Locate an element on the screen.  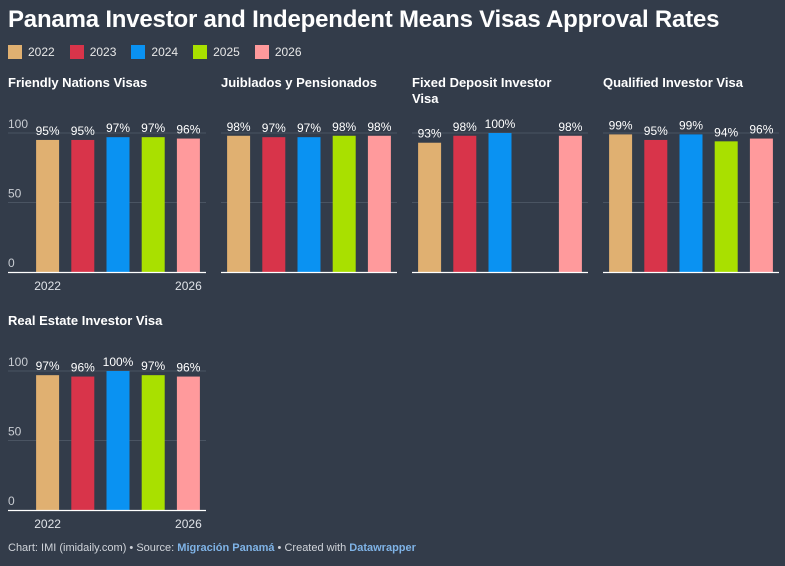
panel-chart: 0 50 100 95% 95% 97% 97% 96% 2022 2026 is located at coordinates (107, 205).